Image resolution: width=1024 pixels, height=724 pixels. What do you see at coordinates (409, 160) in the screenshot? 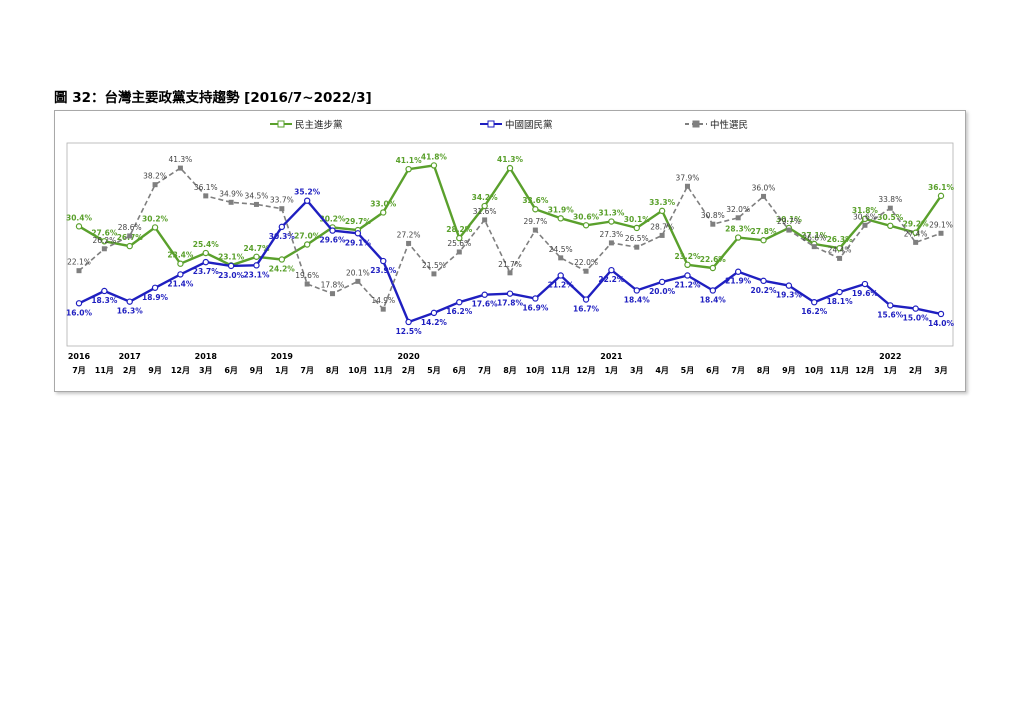
I see `data-label: 41.1%` at bounding box center [409, 160].